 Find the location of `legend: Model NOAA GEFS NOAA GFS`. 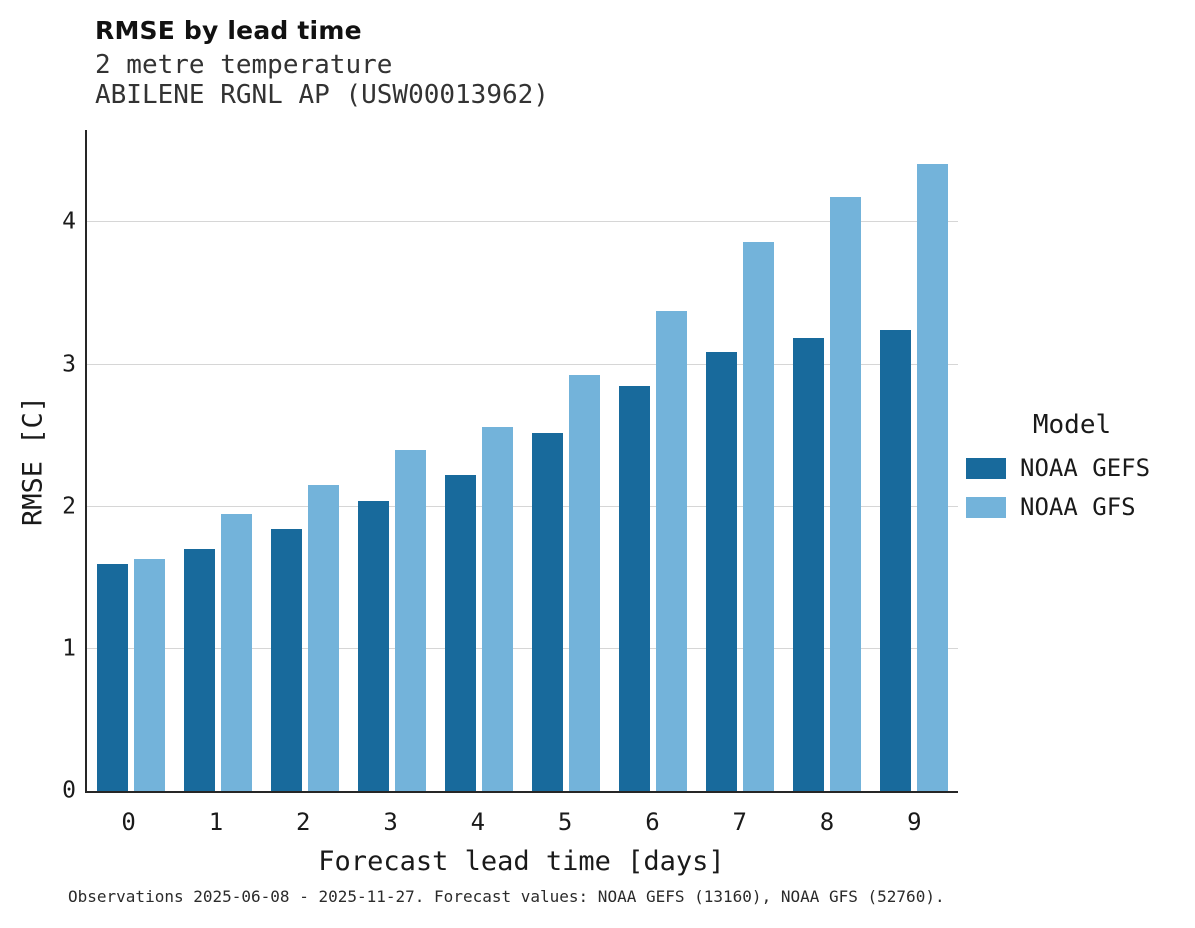

legend: Model NOAA GEFS NOAA GFS is located at coordinates (1072, 471).